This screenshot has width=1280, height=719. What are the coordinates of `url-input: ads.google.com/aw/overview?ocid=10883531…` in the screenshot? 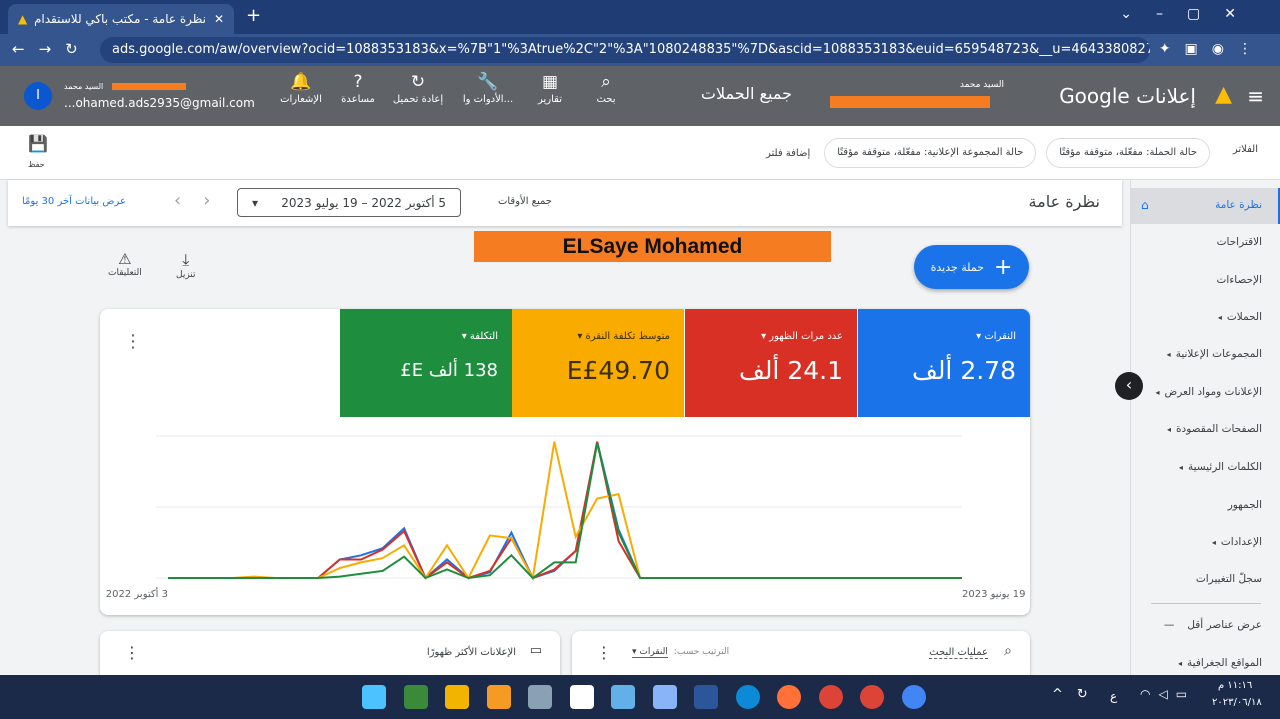 It's located at (625, 50).